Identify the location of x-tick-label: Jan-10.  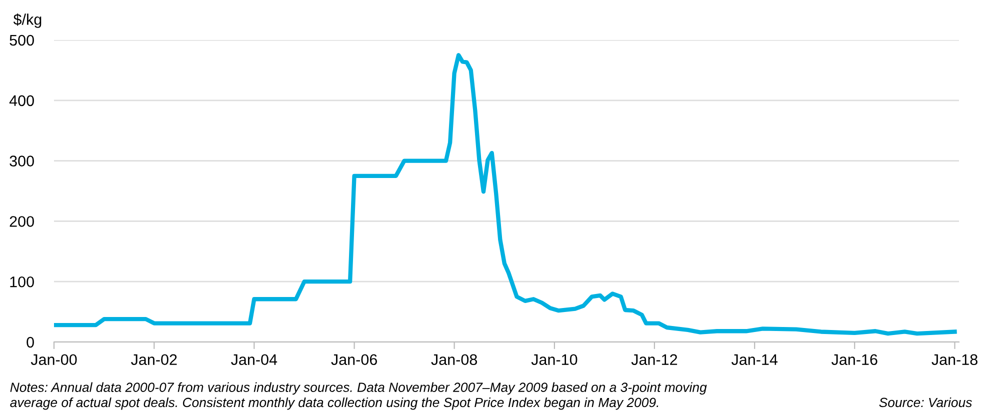
(554, 360).